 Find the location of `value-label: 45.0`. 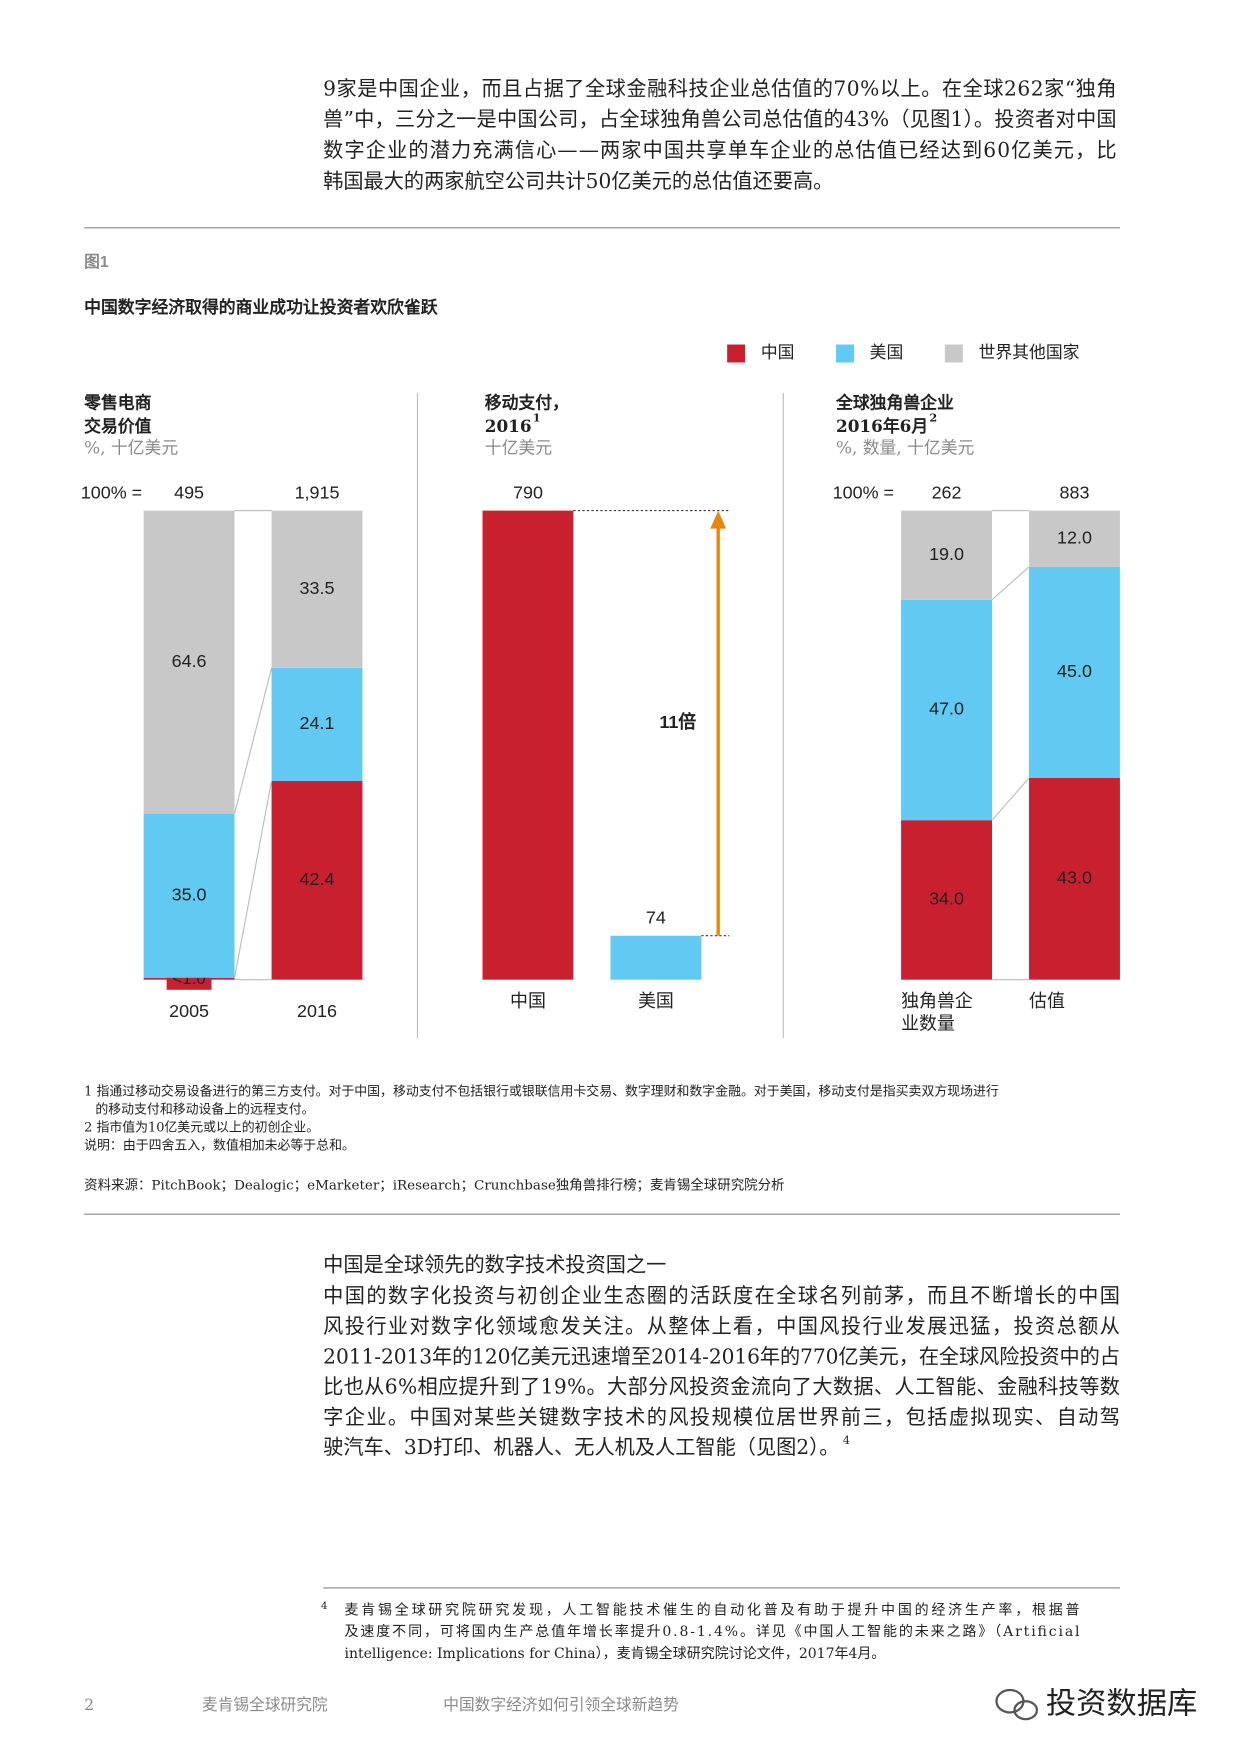

value-label: 45.0 is located at coordinates (1074, 671).